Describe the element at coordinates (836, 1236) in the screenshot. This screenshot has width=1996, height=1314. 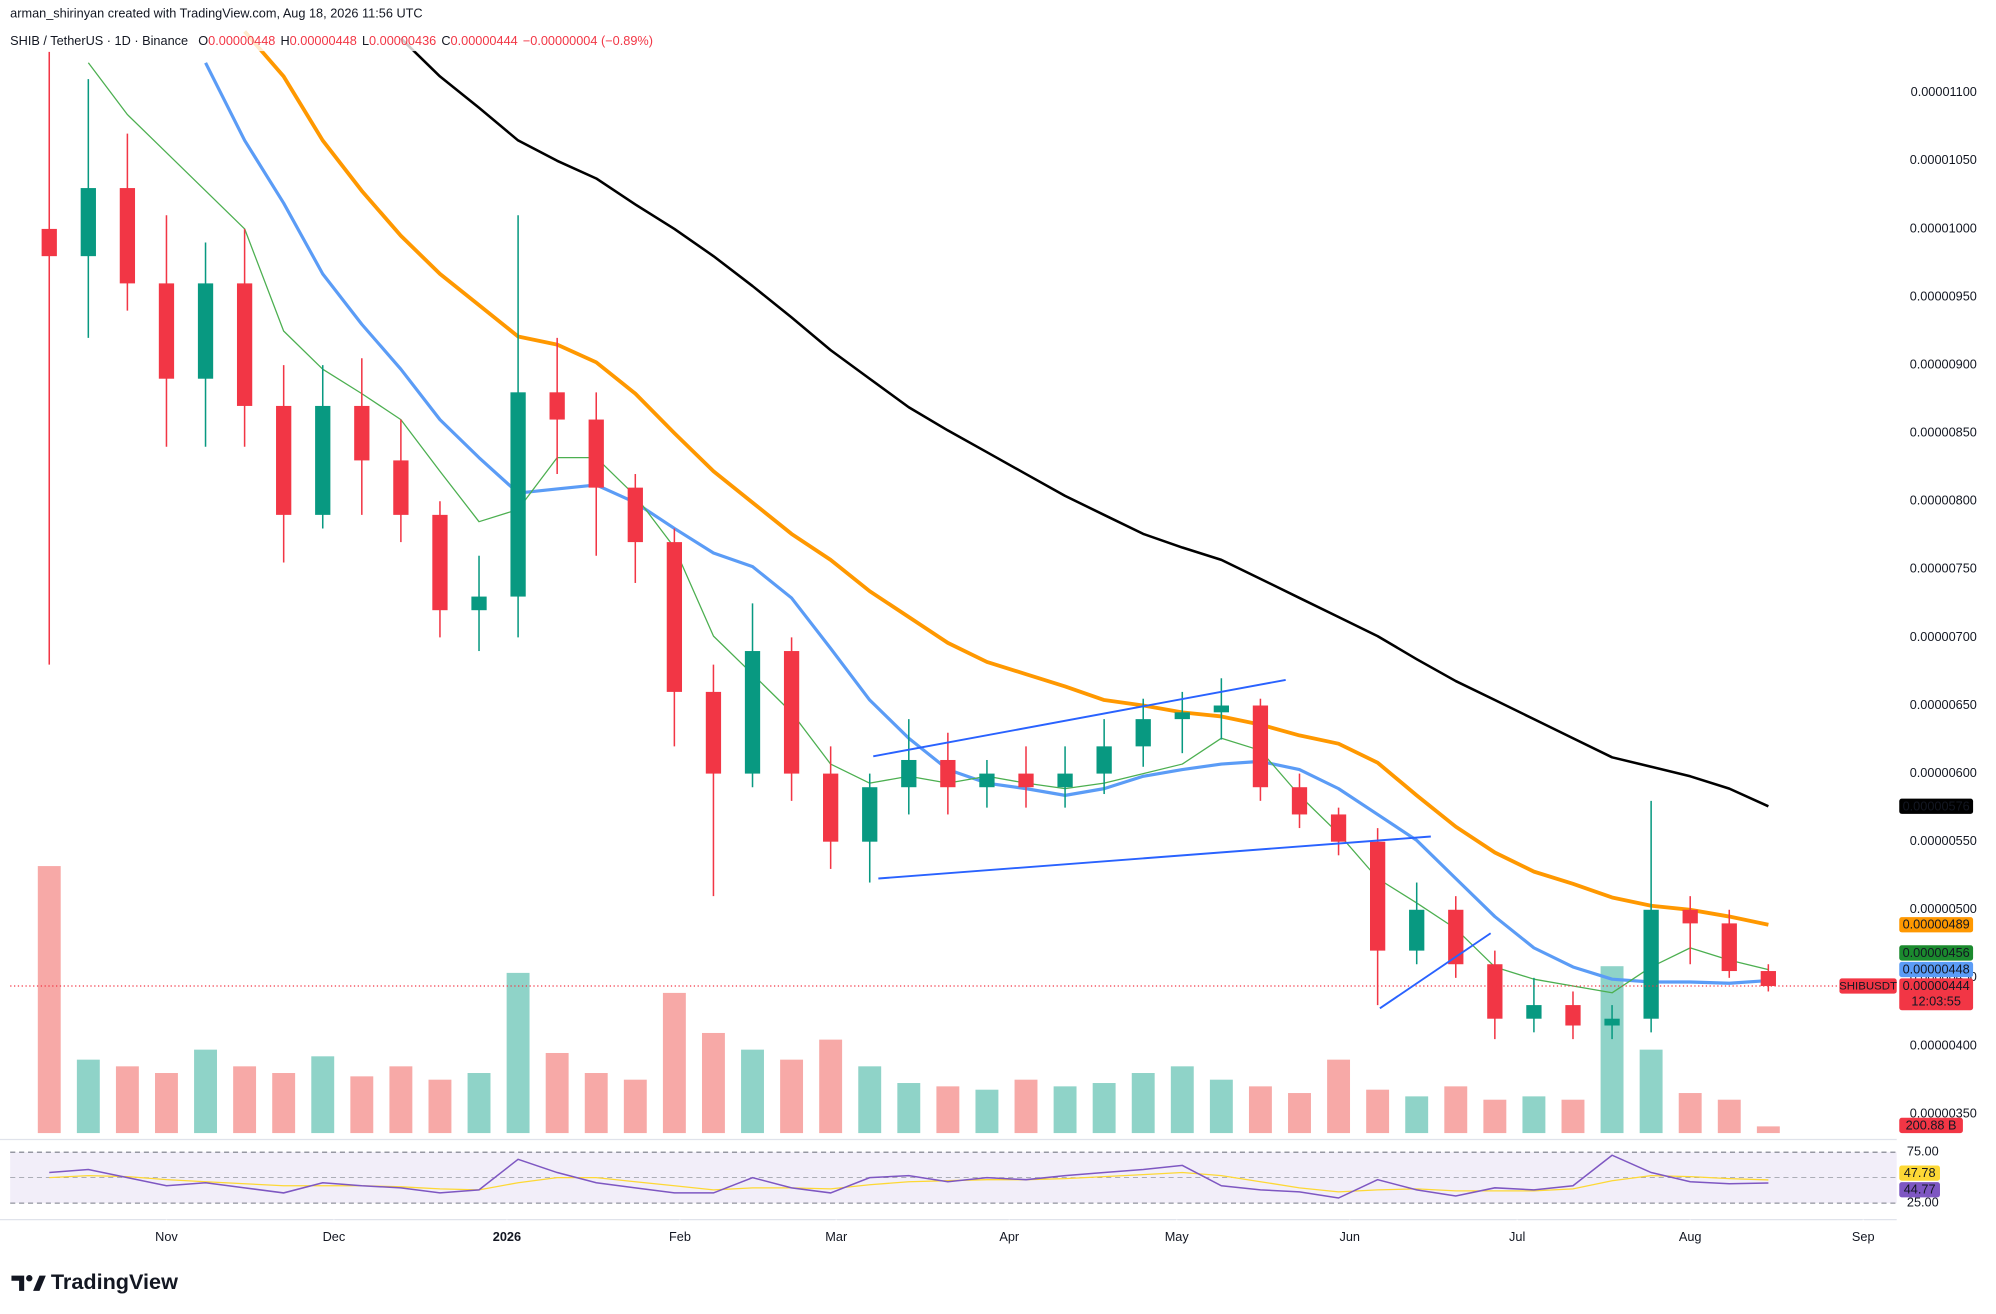
I see `x-tick-label: Mar` at that location.